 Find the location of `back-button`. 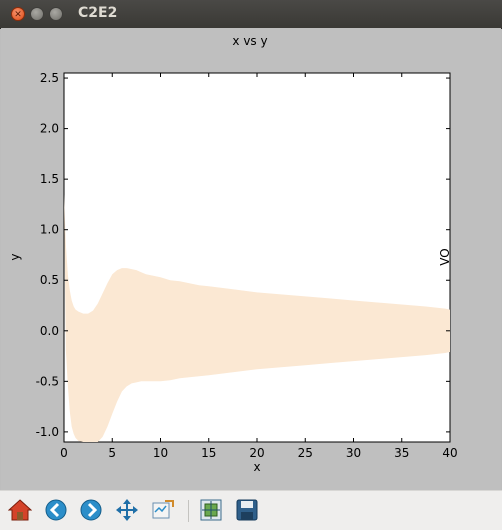

back-button is located at coordinates (56, 510).